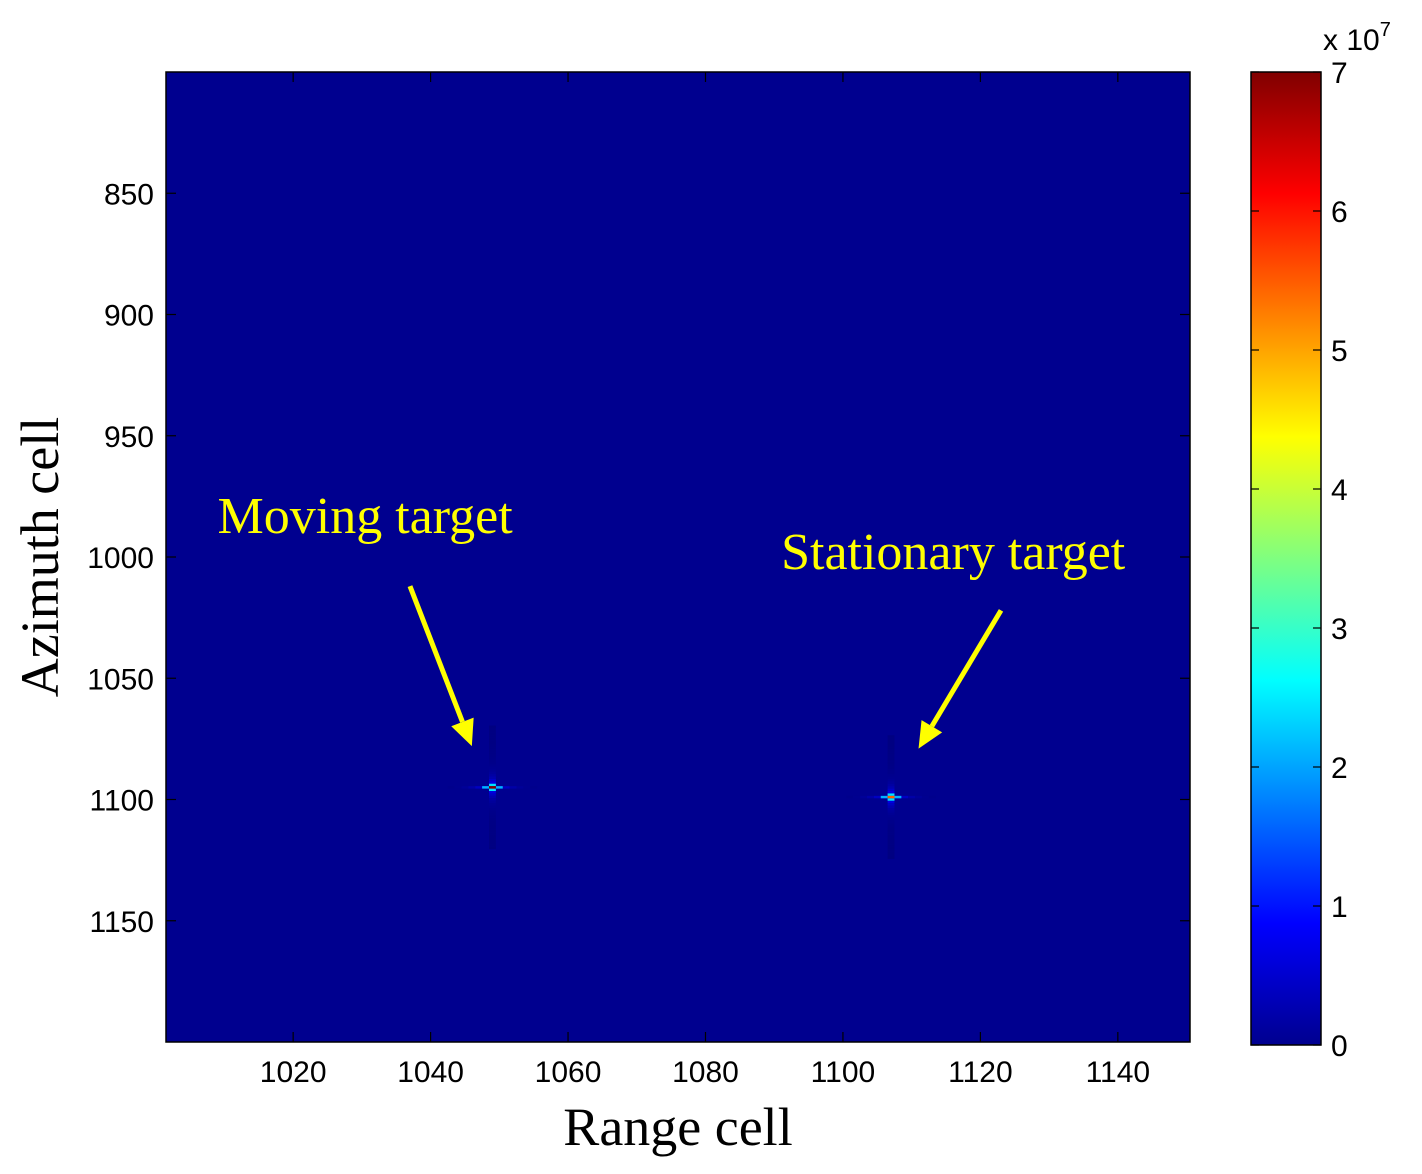  I want to click on colorbar-tick-label: 2, so click(1339, 768).